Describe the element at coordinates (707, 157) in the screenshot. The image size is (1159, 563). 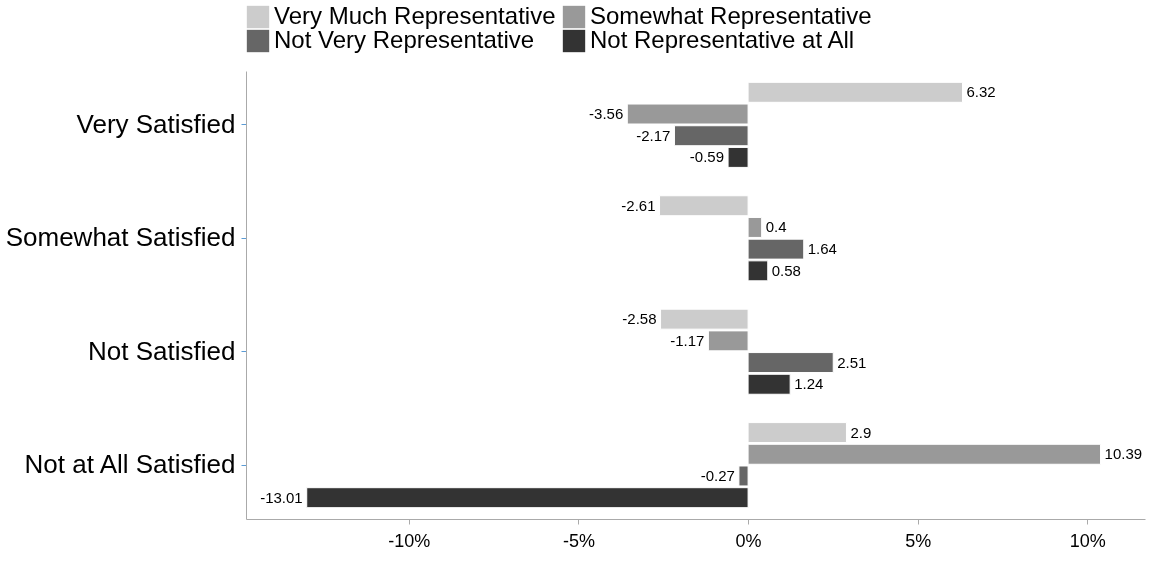
I see `data-label: -0.59` at that location.